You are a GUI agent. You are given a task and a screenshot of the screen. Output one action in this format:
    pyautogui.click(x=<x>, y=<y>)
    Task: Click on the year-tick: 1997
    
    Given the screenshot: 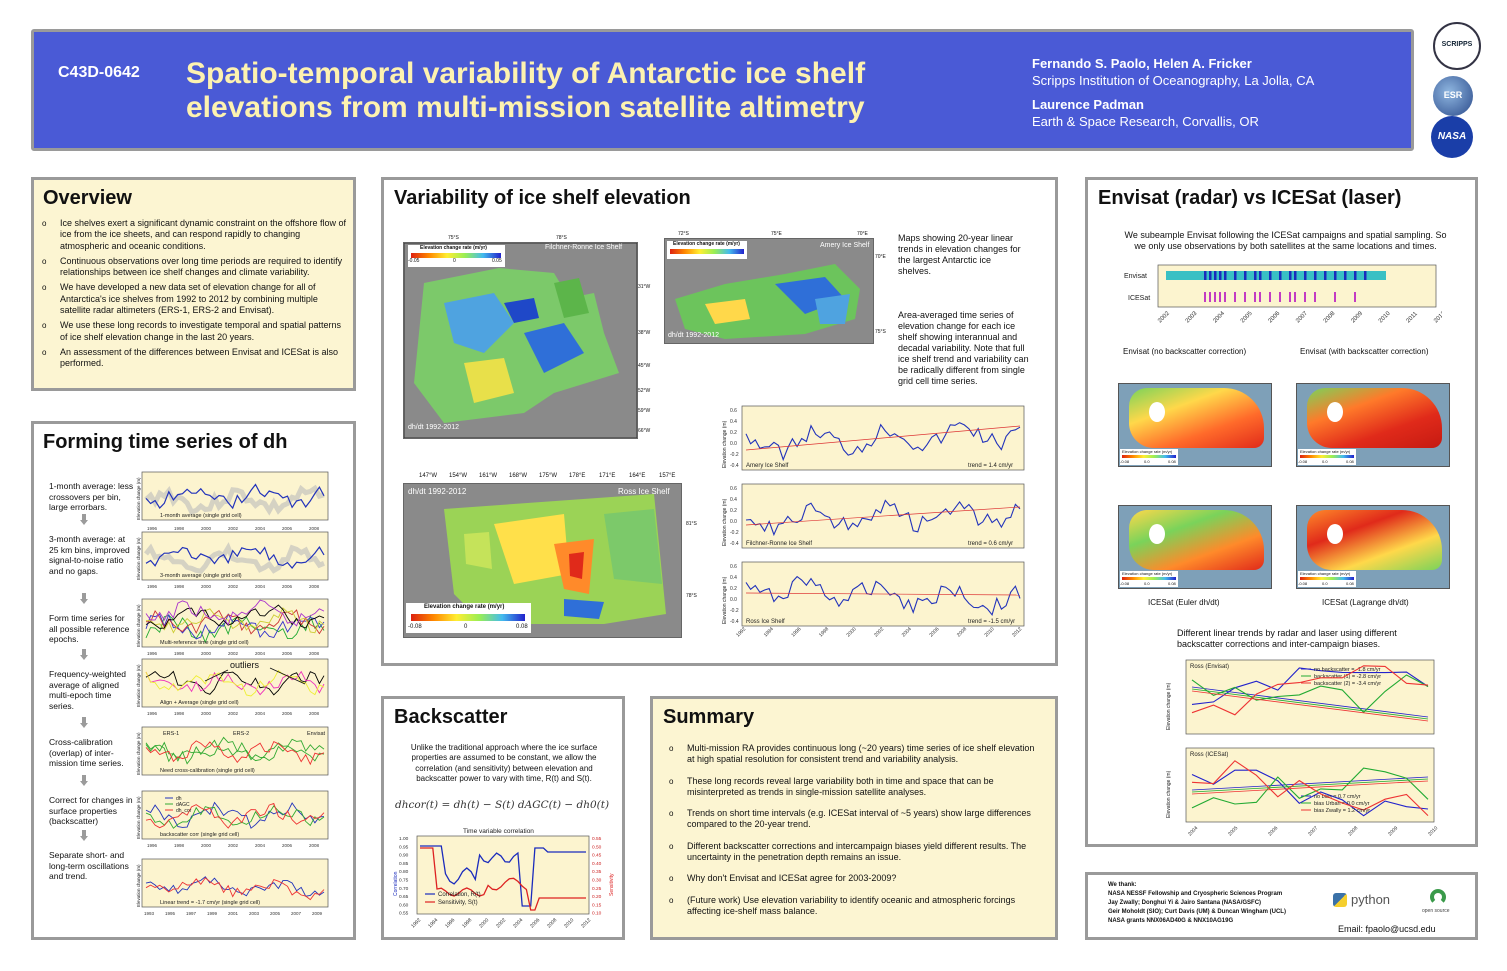 What is the action you would take?
    pyautogui.click(x=191, y=913)
    